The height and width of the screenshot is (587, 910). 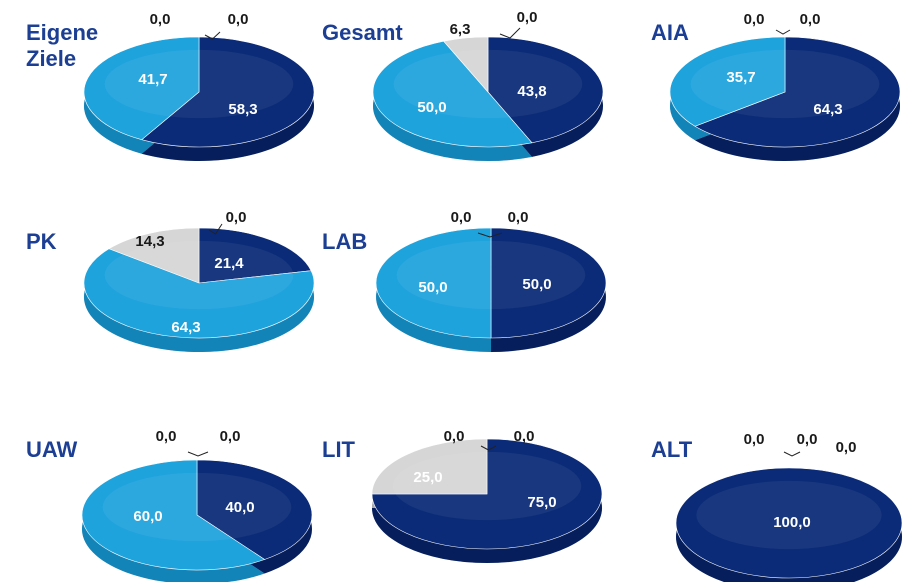 What do you see at coordinates (670, 32) in the screenshot?
I see `pie-title-aia: AIA` at bounding box center [670, 32].